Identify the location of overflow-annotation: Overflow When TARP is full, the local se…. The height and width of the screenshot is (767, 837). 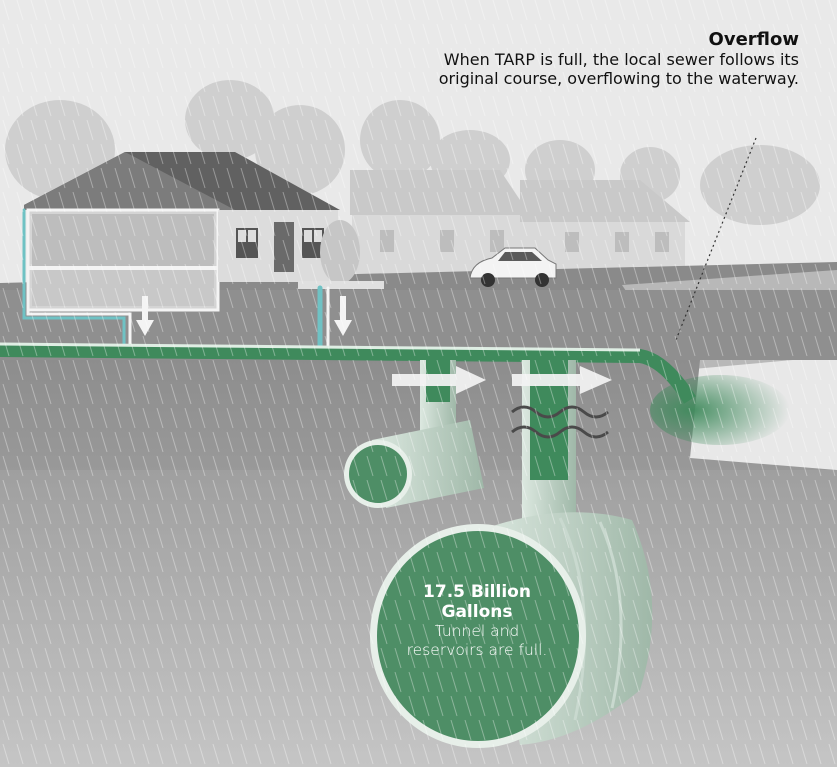
(589, 59).